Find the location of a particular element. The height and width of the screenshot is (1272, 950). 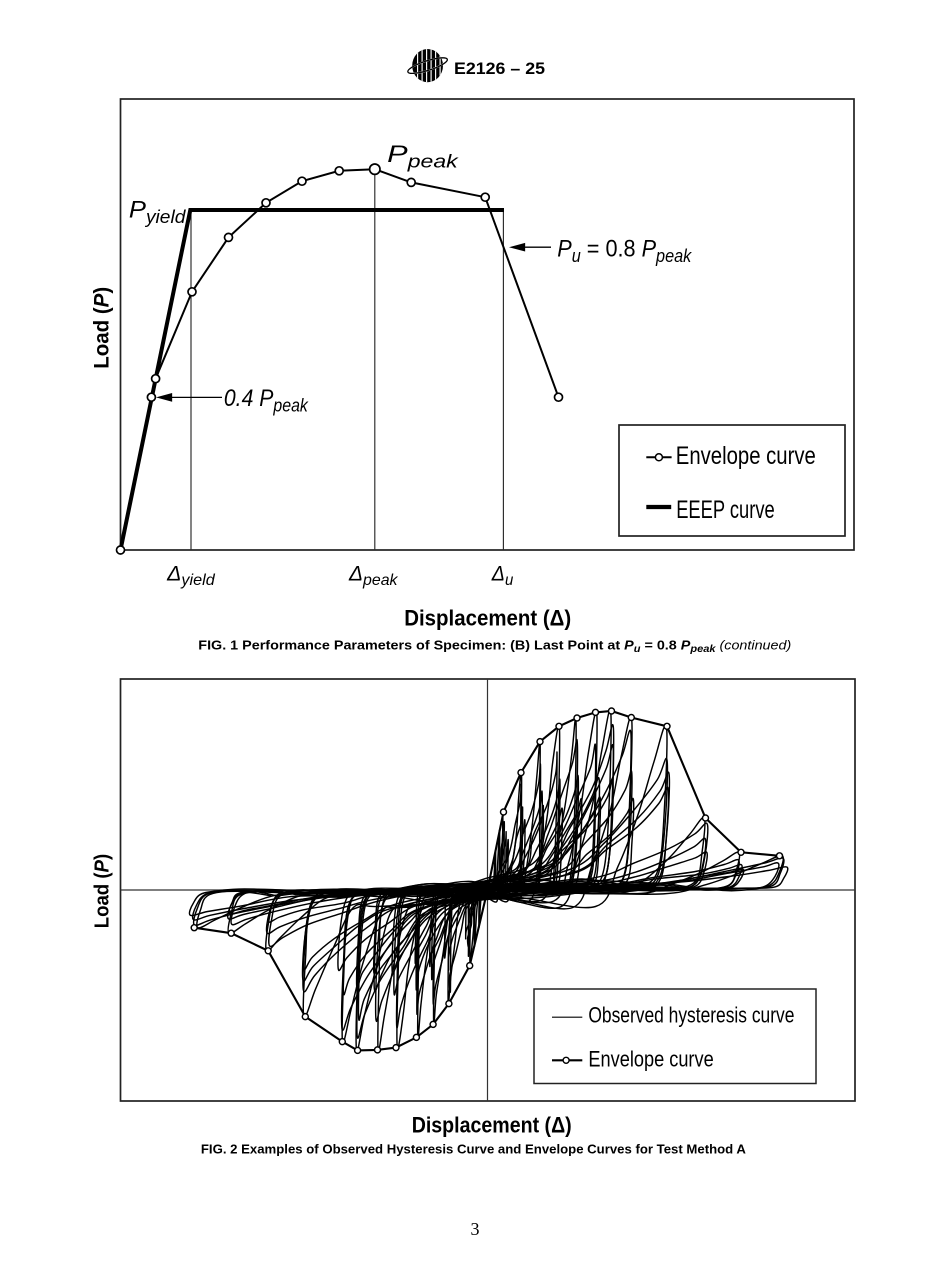

svg-text: Δpeak is located at coordinates (373, 576).